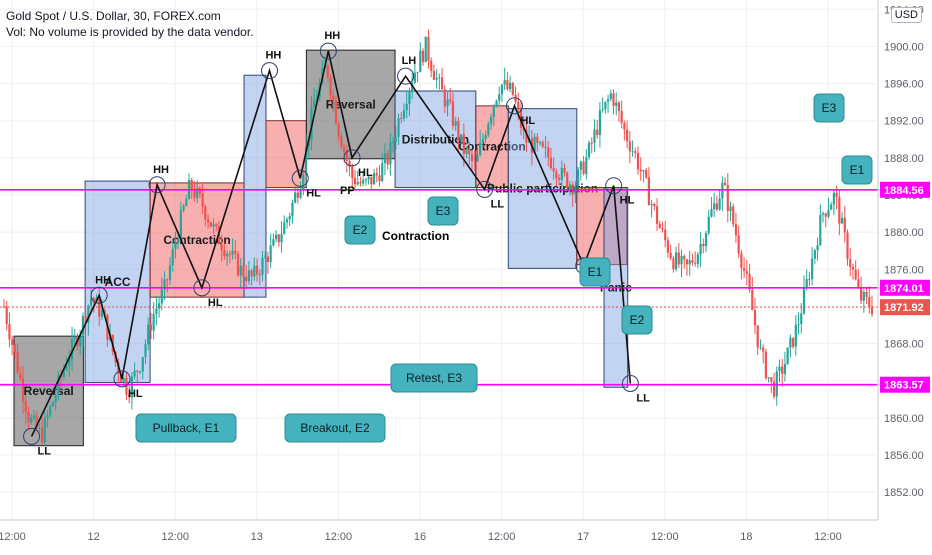 The image size is (932, 555). Describe the element at coordinates (906, 15) in the screenshot. I see `currency-button: USD` at that location.